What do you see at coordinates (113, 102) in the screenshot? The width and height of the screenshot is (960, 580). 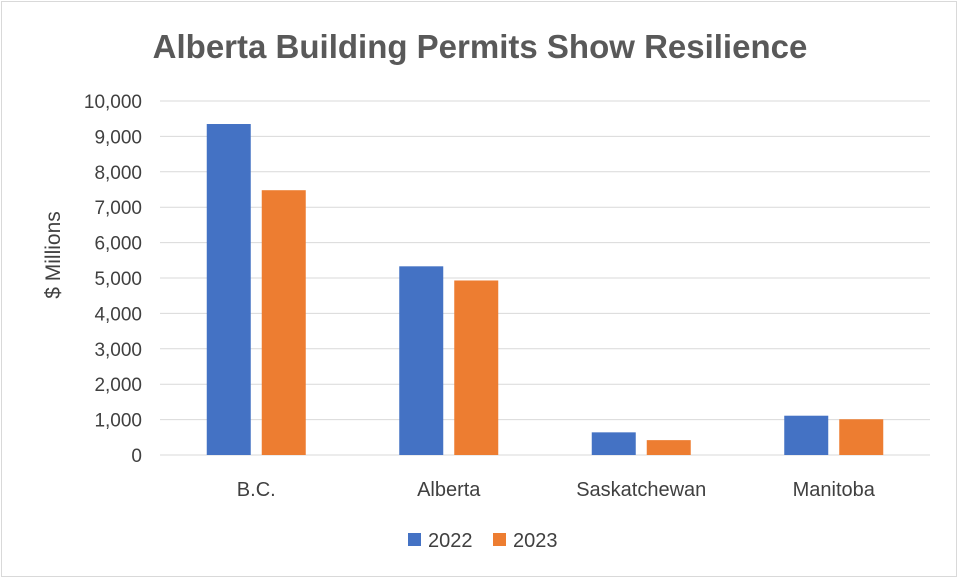 I see `y-tick-label: 10,000` at bounding box center [113, 102].